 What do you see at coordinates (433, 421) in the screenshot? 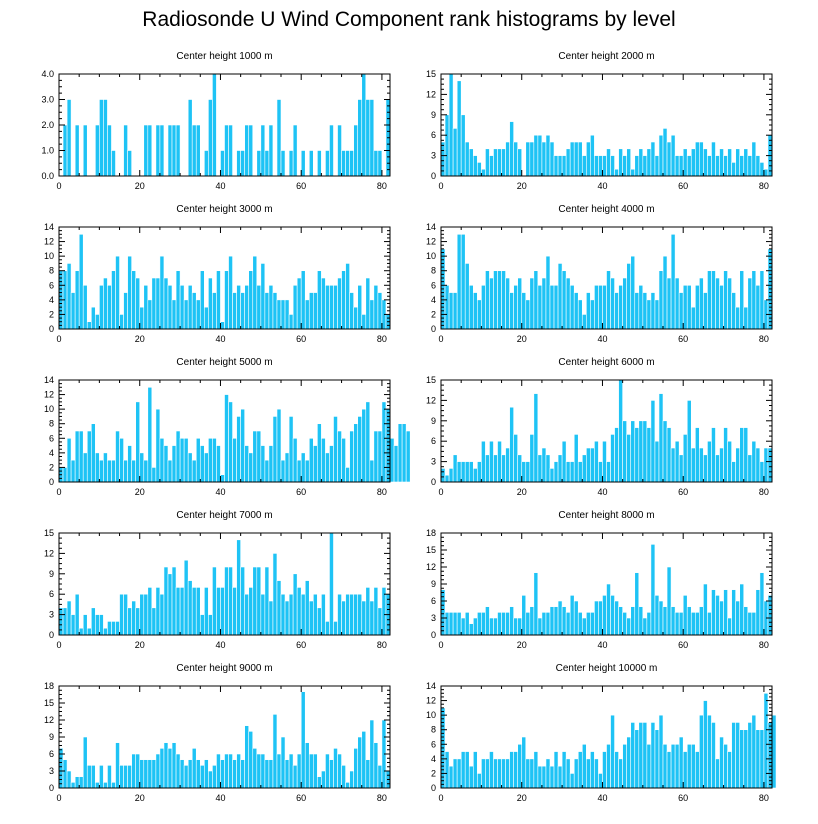
I see `y-tick-label: 9` at bounding box center [433, 421].